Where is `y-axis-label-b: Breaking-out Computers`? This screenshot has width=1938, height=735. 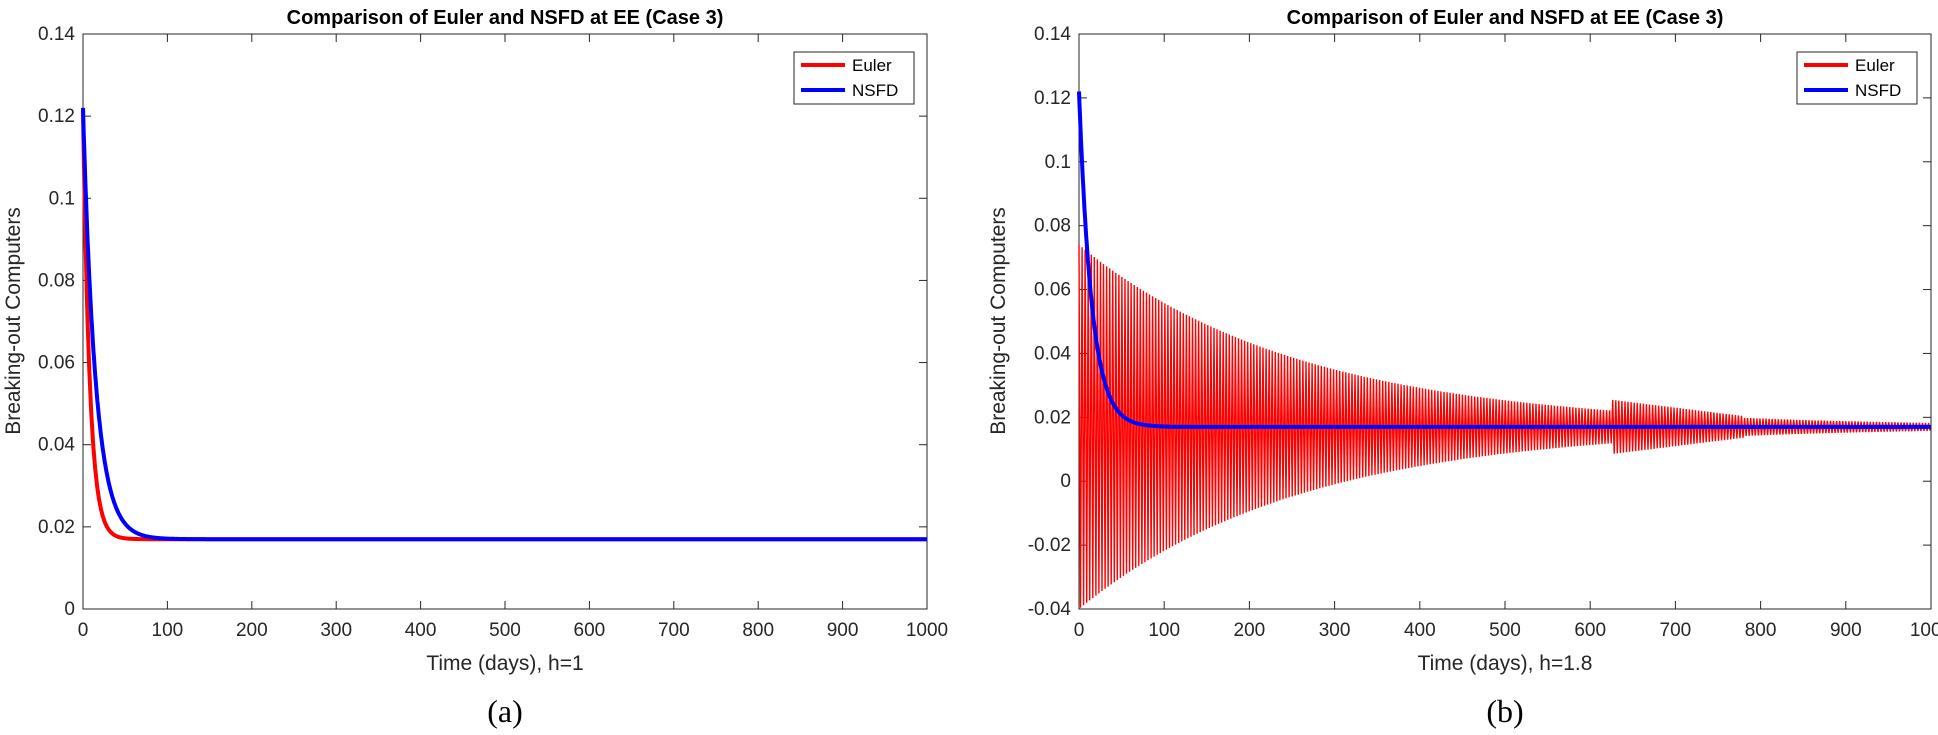
y-axis-label-b: Breaking-out Computers is located at coordinates (998, 321).